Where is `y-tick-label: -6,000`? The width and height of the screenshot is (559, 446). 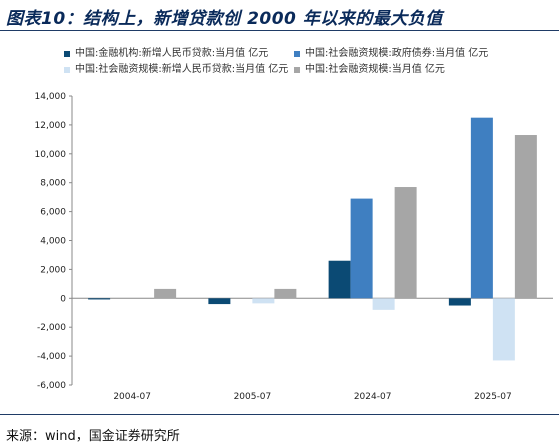 y-tick-label: -6,000 is located at coordinates (51, 386).